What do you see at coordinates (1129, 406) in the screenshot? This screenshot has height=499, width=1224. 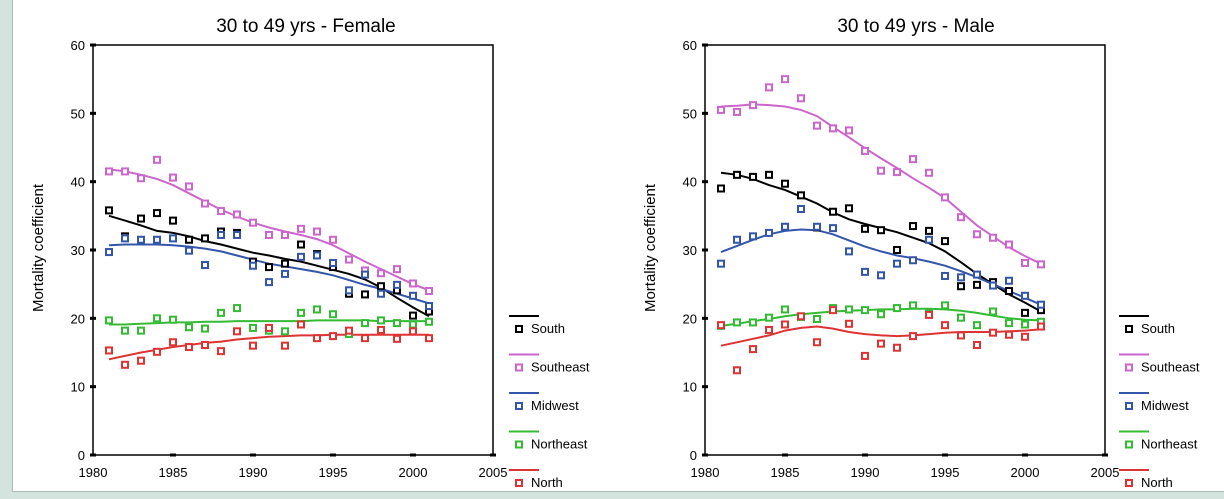 I see `legend-marker-midwest` at bounding box center [1129, 406].